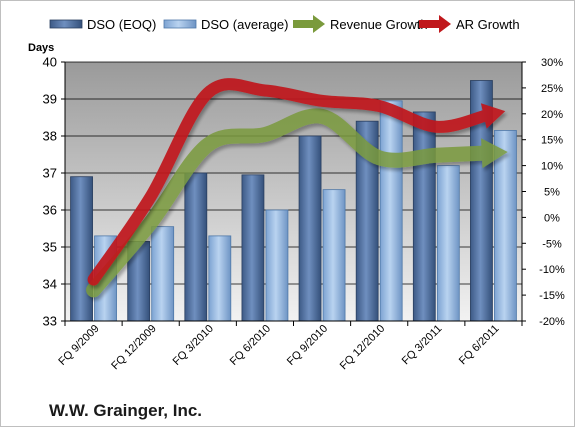 Image resolution: width=575 pixels, height=427 pixels. Describe the element at coordinates (552, 193) in the screenshot. I see `right-tick-label: 5%` at that location.